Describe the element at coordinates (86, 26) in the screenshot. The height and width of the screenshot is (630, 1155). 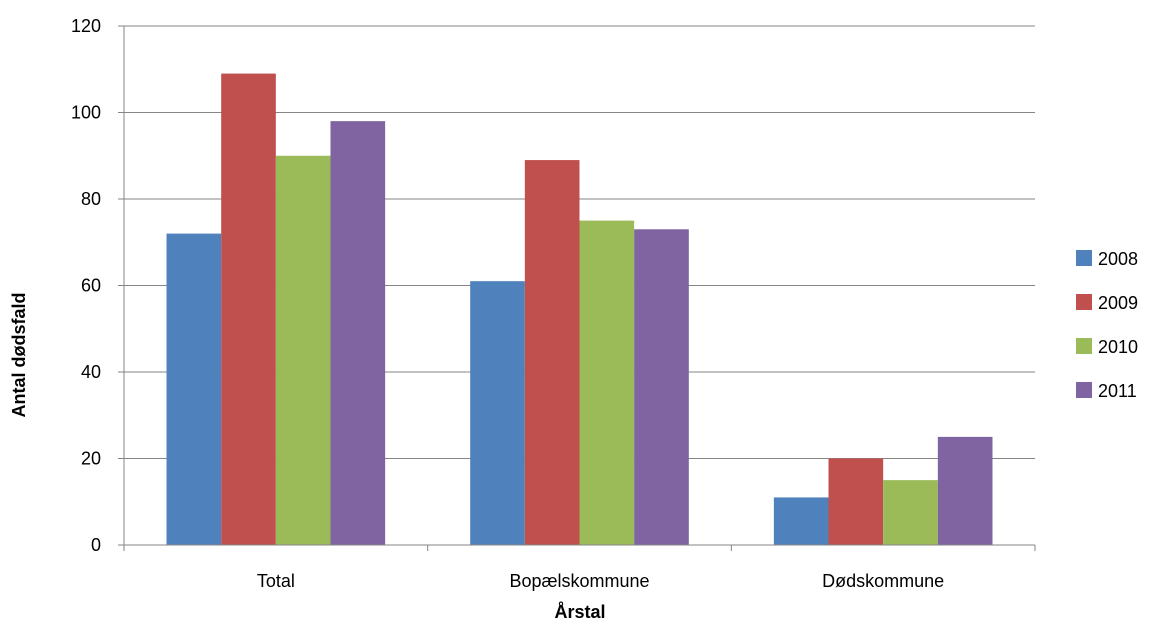
I see `y-tick-label: 120` at that location.